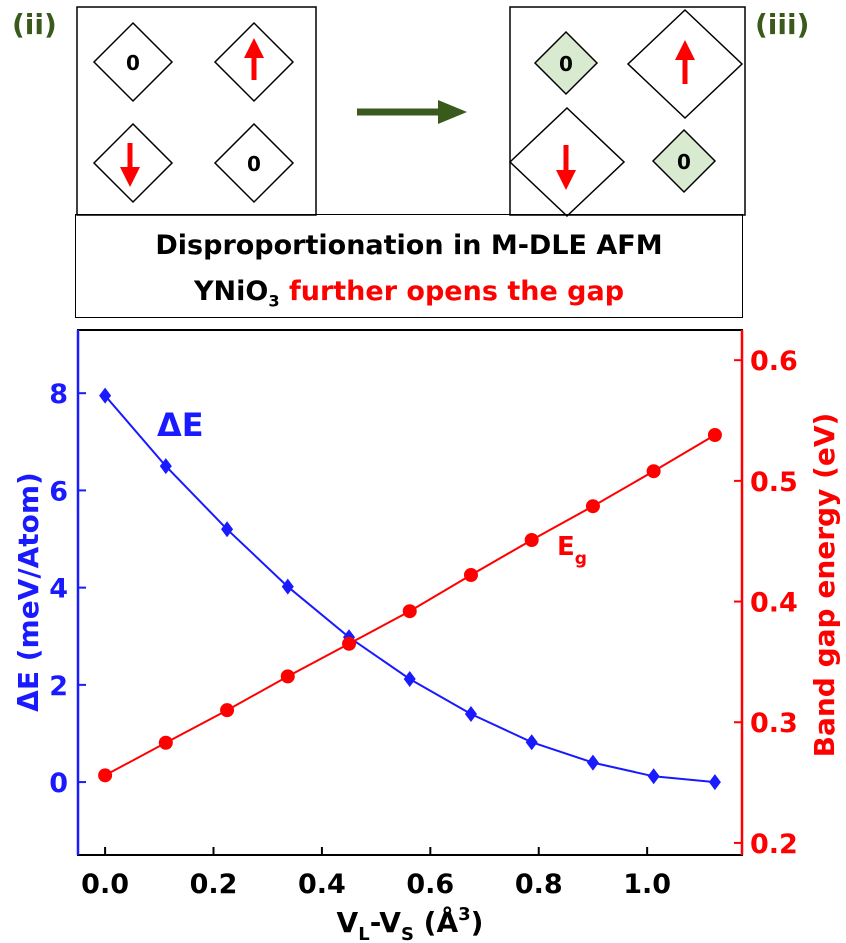 The image size is (846, 943). Describe the element at coordinates (214, 884) in the screenshot. I see `x-tick-label: 0.2` at that location.